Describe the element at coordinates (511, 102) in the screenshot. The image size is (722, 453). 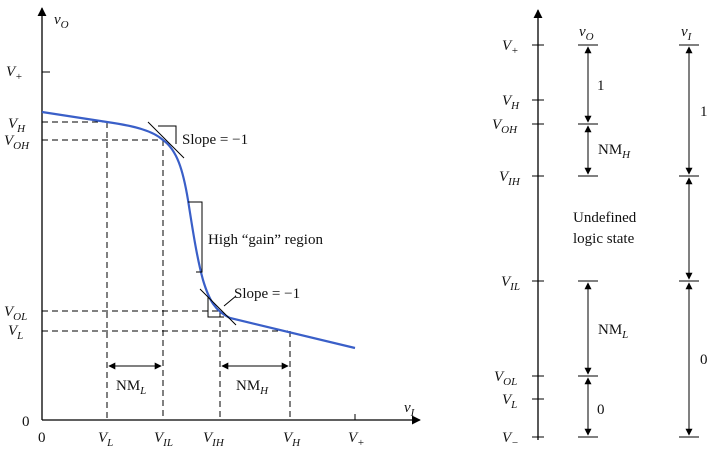
I see `scale-label-vh: VH` at that location.